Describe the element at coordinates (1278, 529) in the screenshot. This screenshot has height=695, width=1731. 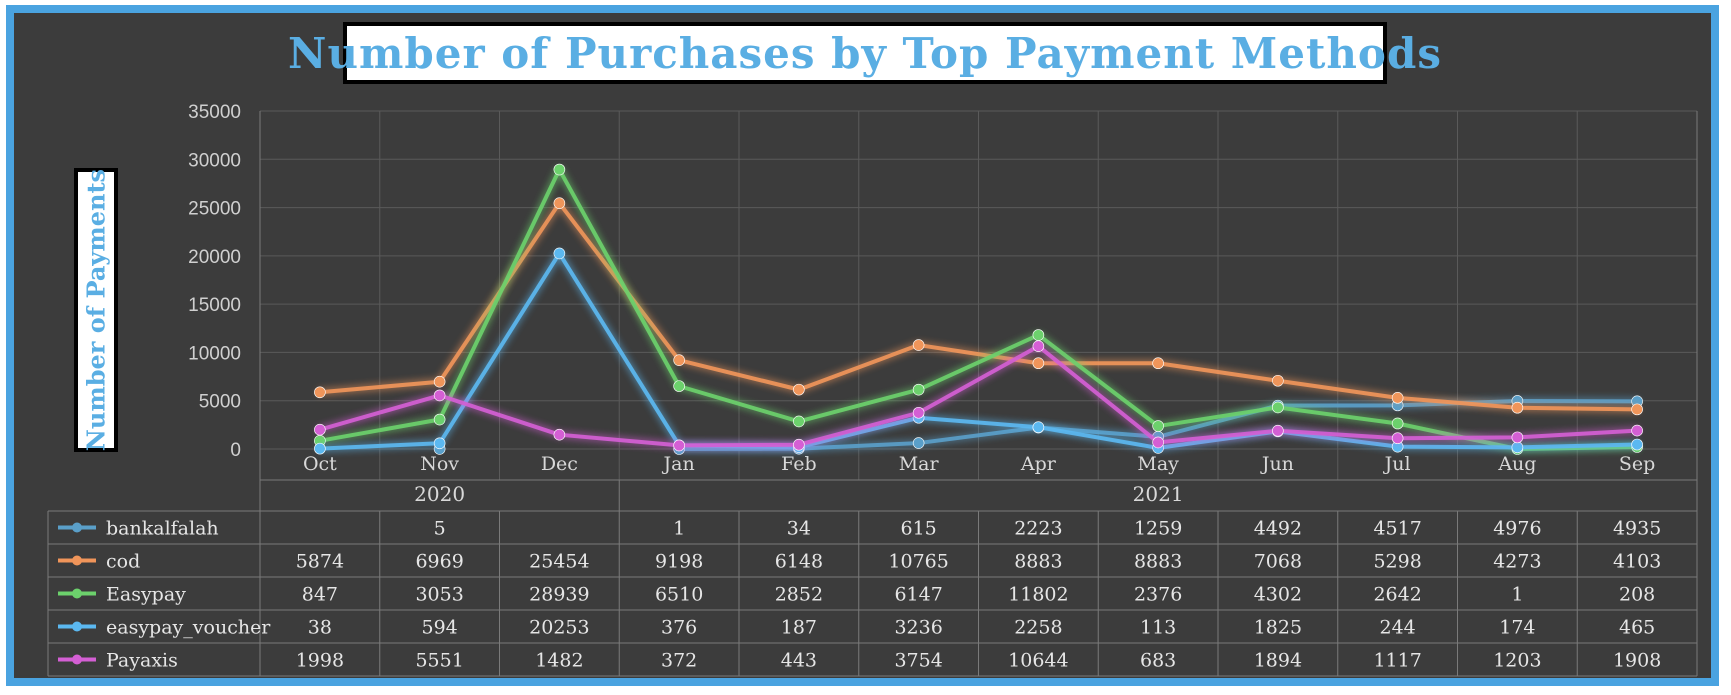
I see `table-cell: 4492` at that location.